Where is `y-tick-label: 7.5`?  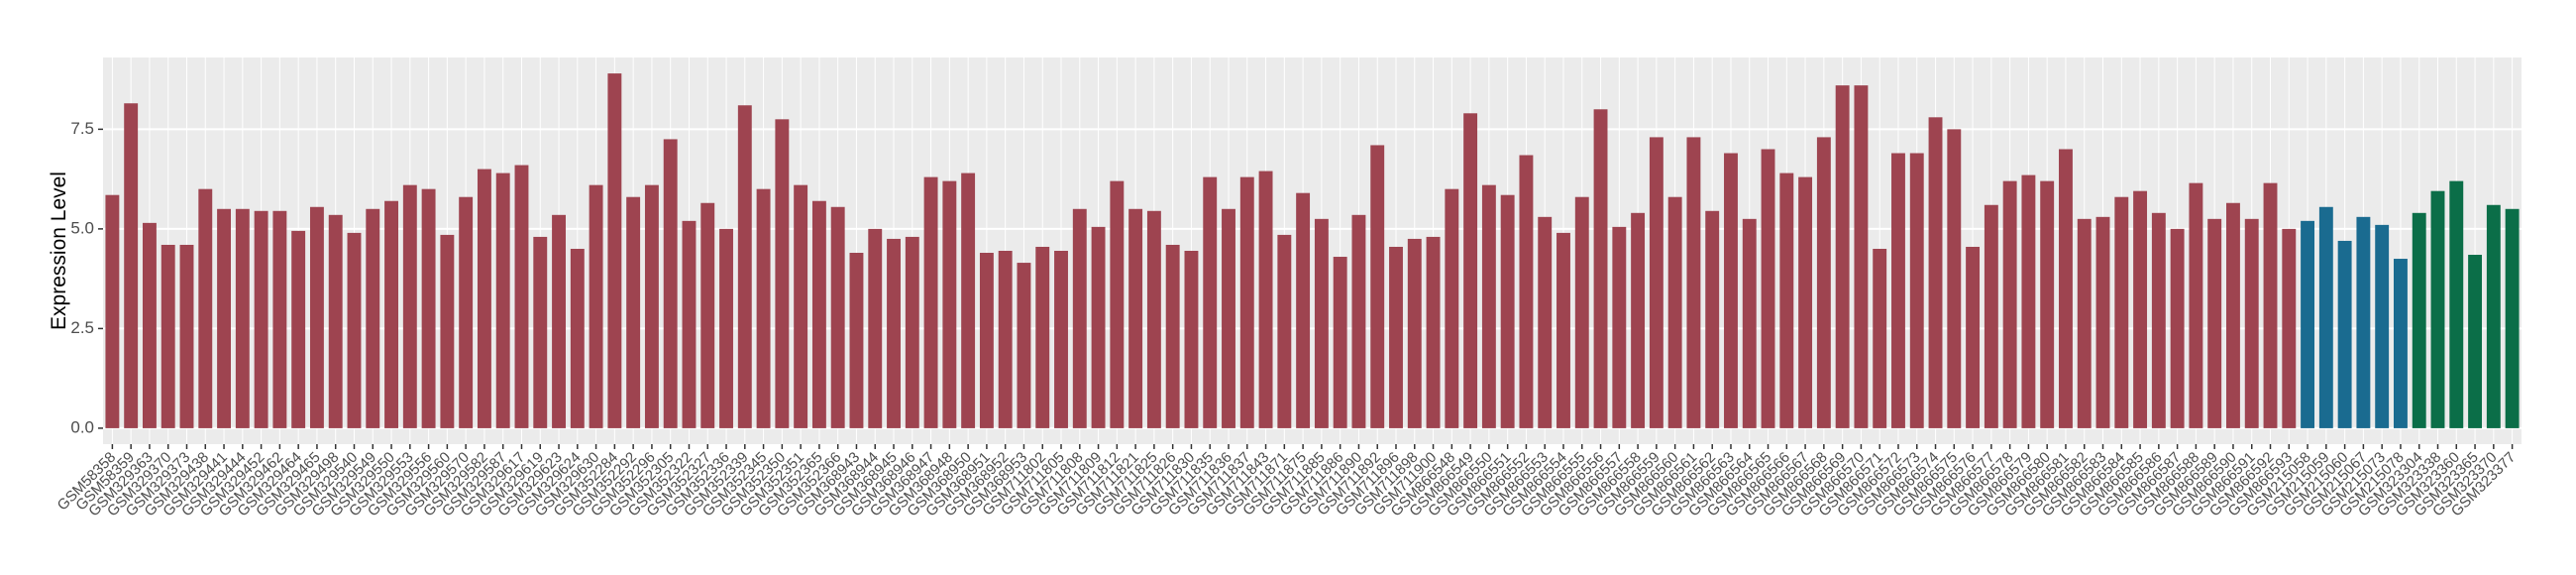 y-tick-label: 7.5 is located at coordinates (82, 128).